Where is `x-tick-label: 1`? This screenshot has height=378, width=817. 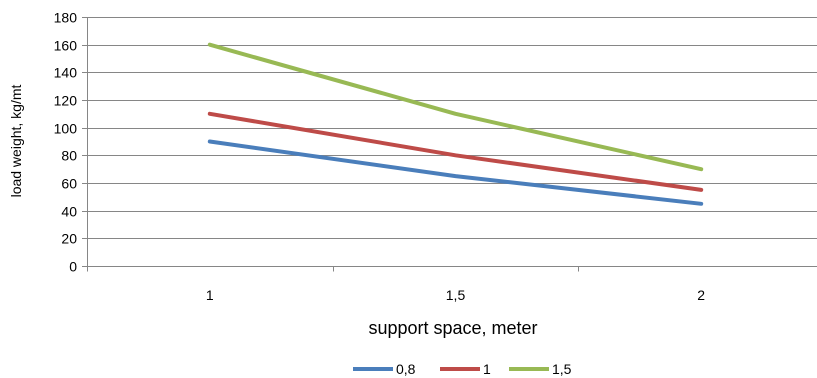 x-tick-label: 1 is located at coordinates (210, 295).